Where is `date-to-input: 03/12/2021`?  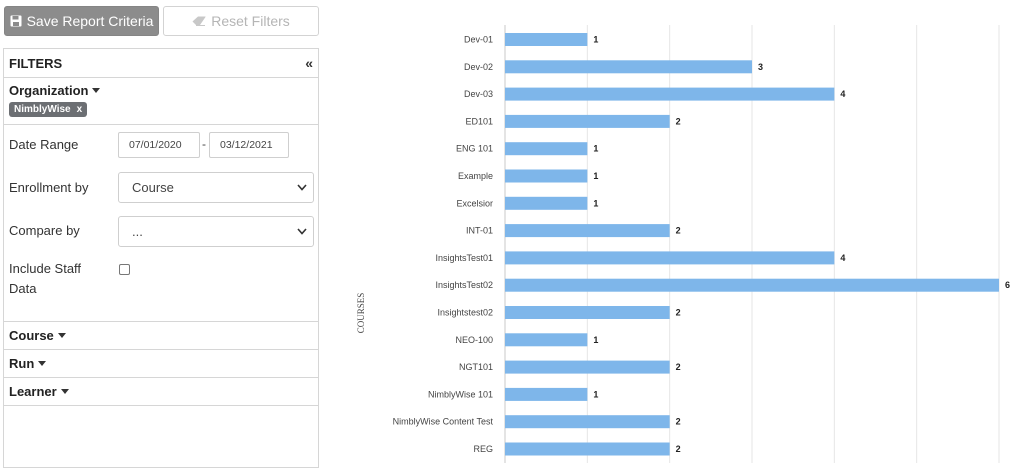 date-to-input: 03/12/2021 is located at coordinates (249, 145).